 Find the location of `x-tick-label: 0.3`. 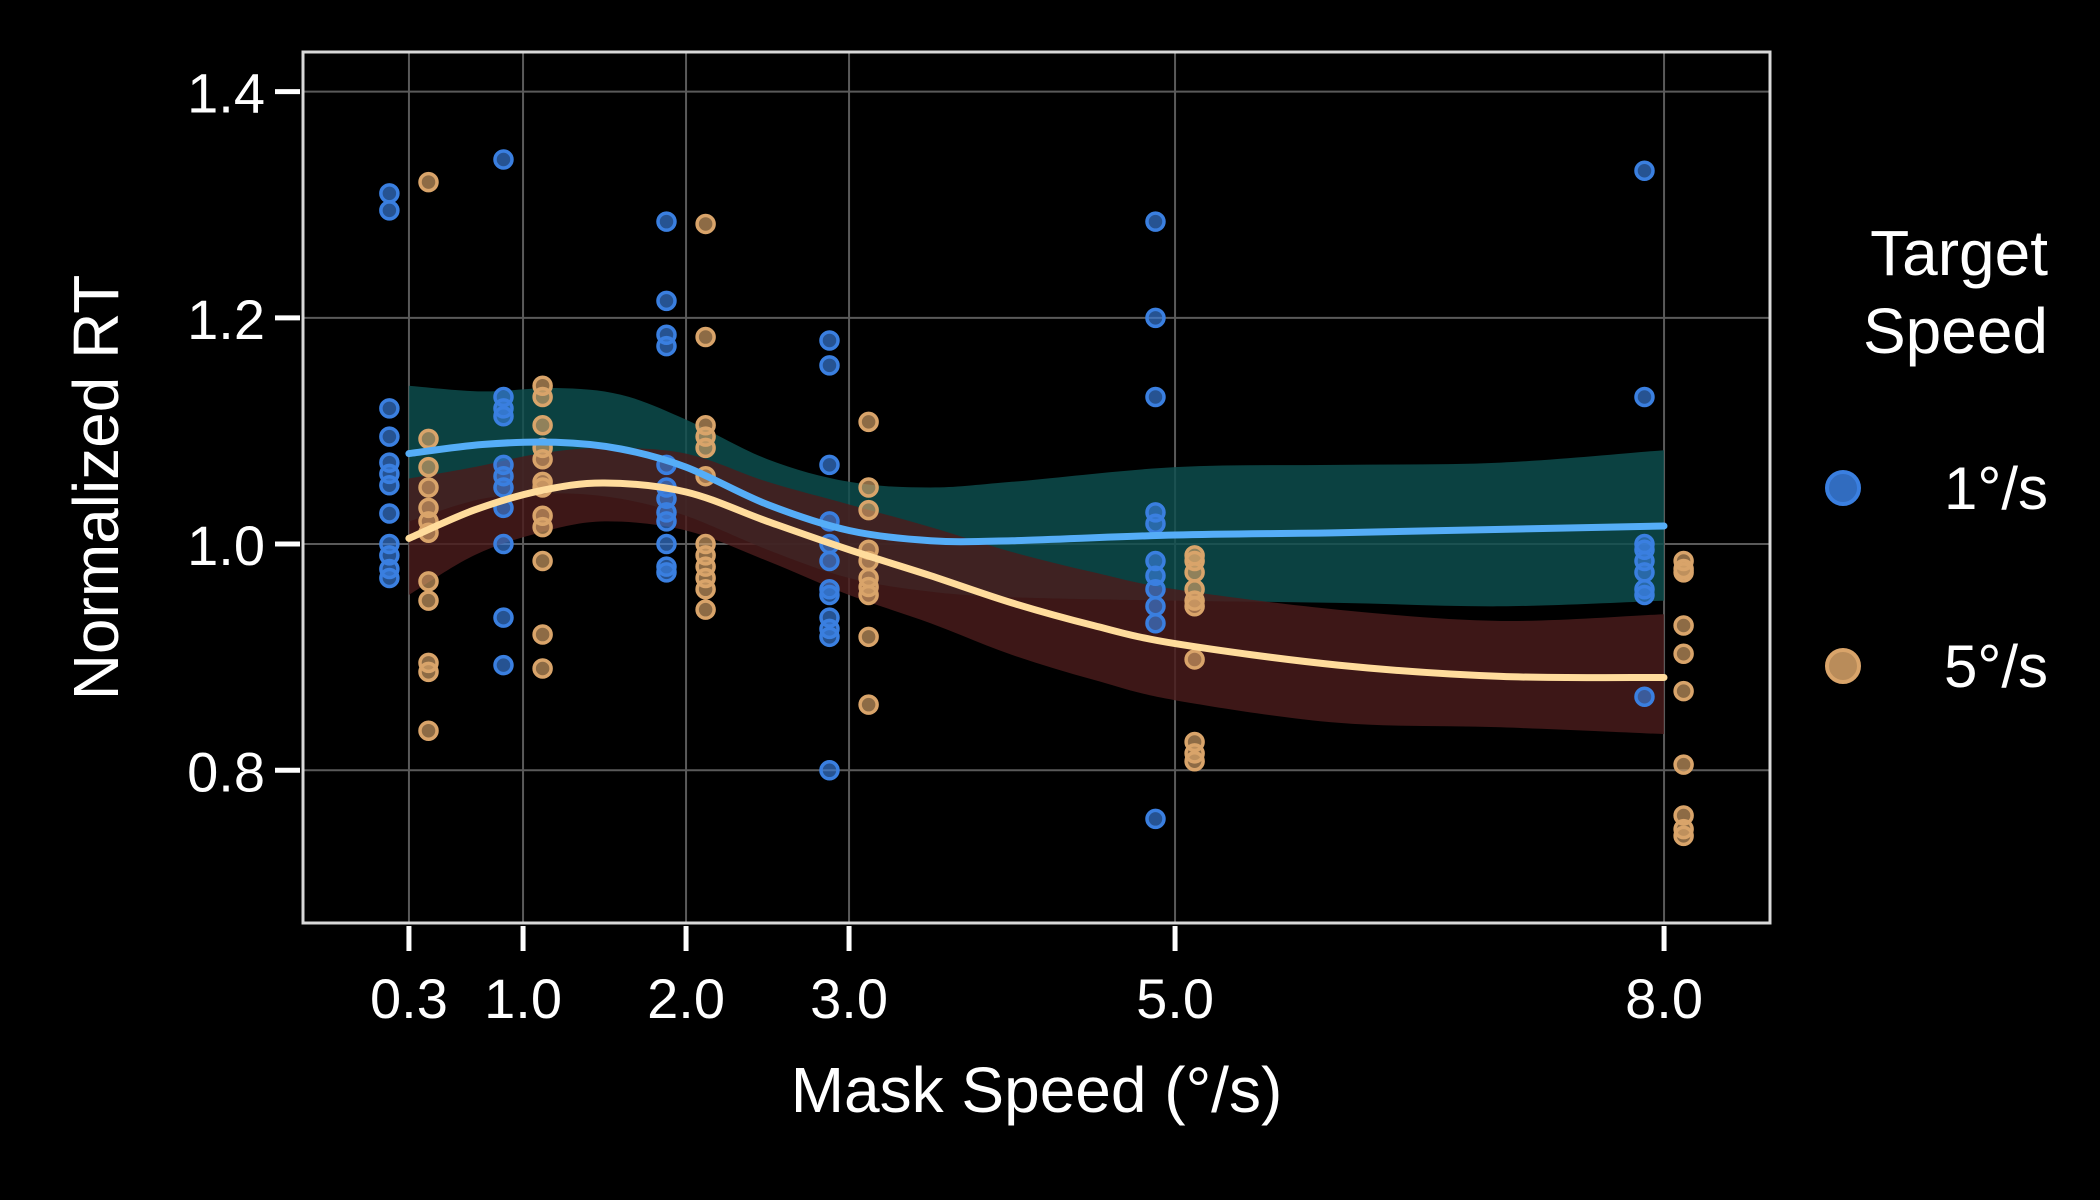

x-tick-label: 0.3 is located at coordinates (409, 998).